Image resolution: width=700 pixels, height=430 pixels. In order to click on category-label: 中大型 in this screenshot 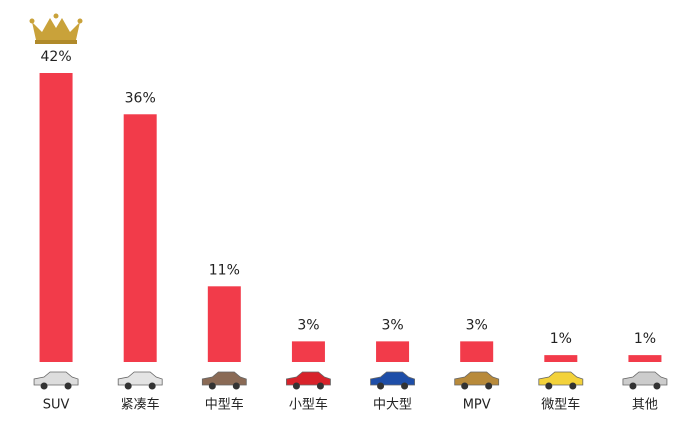, I will do `click(392, 405)`.